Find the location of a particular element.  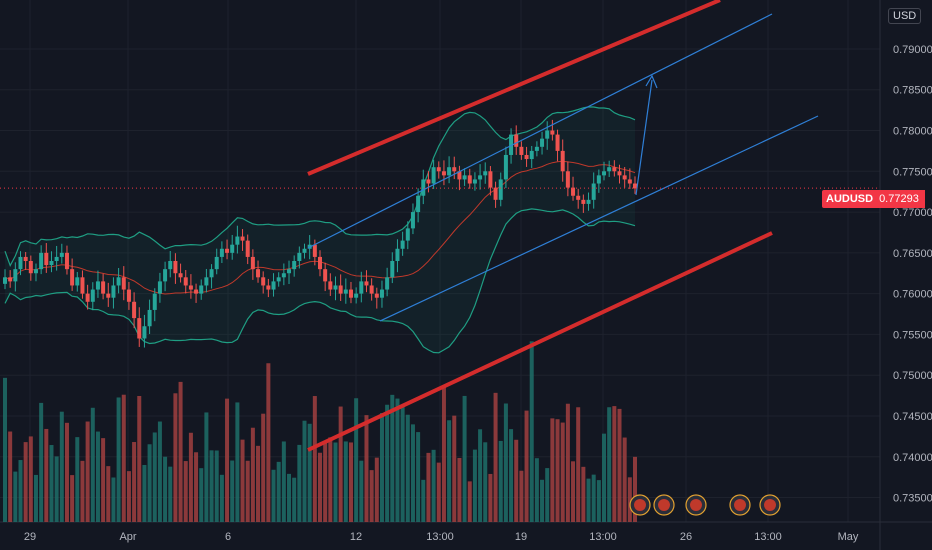

x-tick-label: 19 is located at coordinates (521, 537).